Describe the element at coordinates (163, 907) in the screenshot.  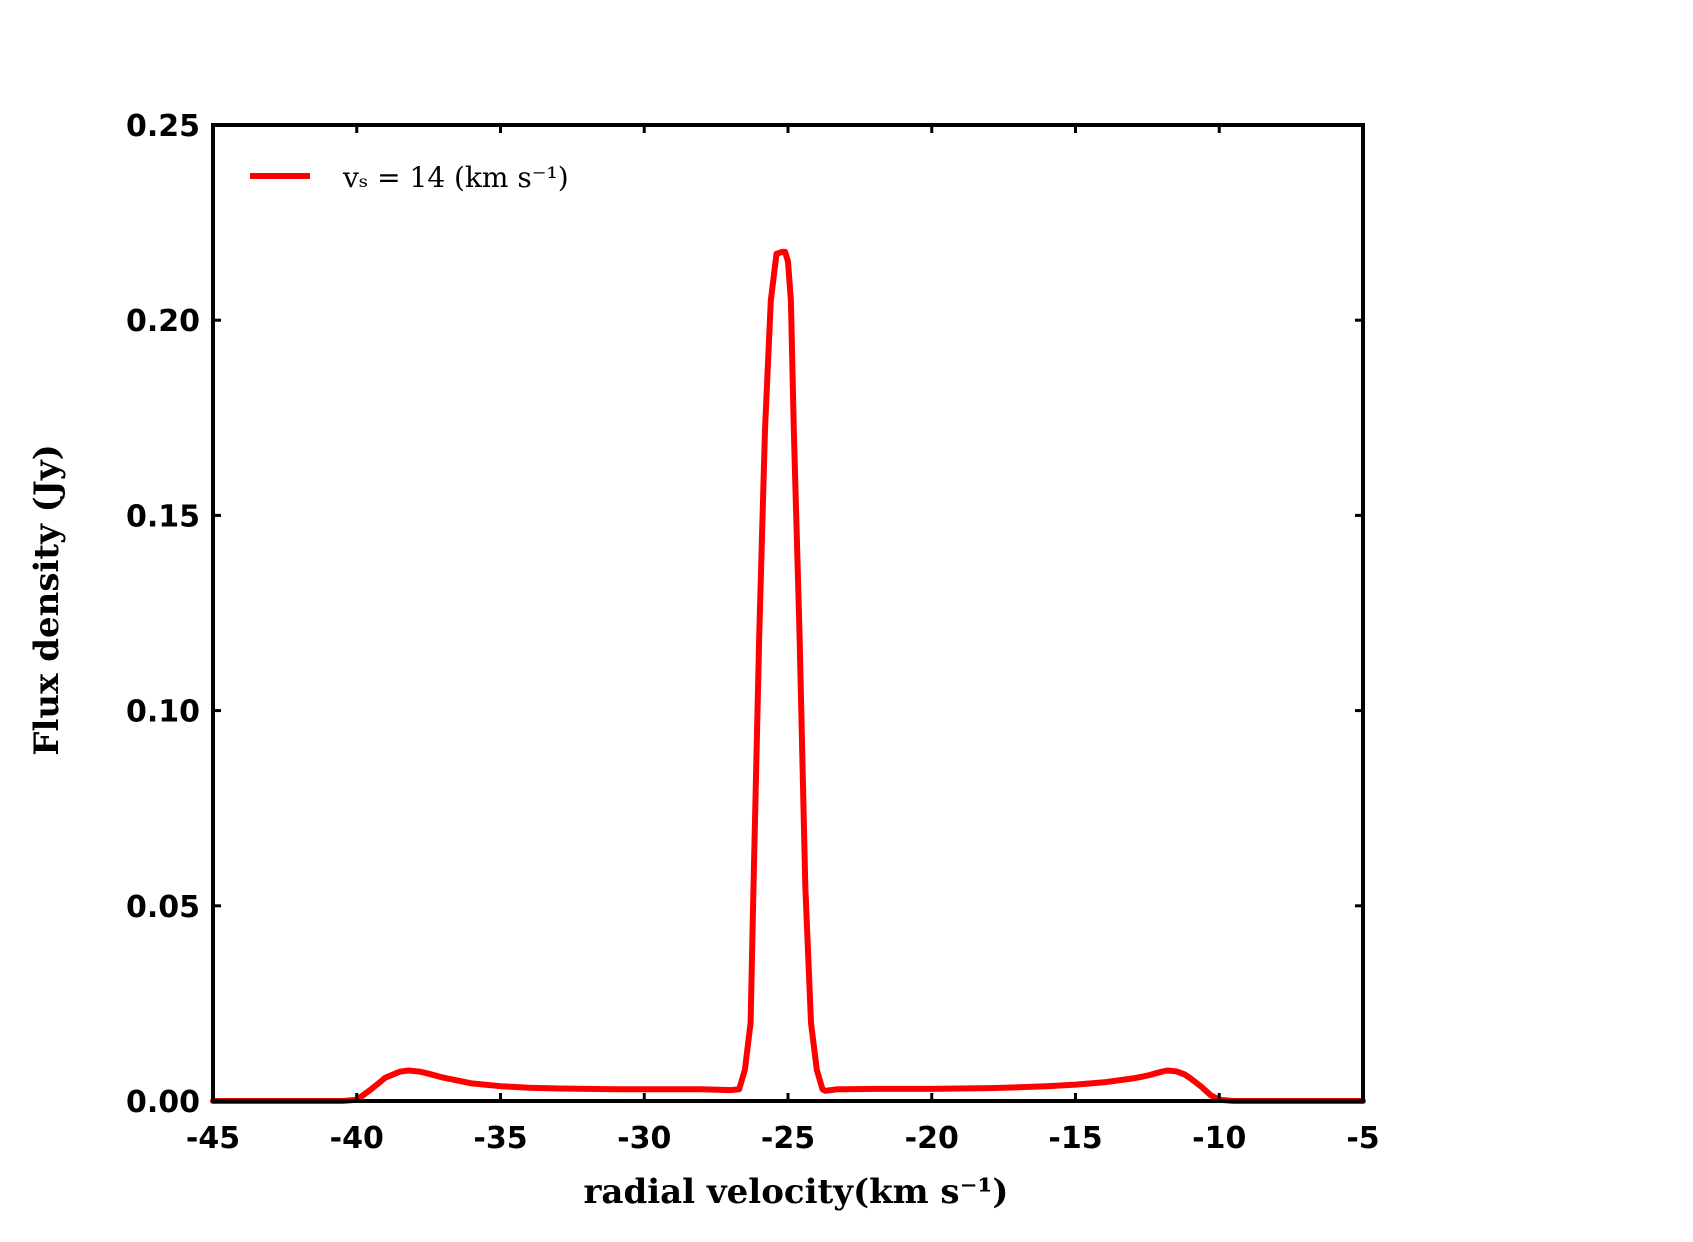
I see `y-tick-label: 0.05` at that location.